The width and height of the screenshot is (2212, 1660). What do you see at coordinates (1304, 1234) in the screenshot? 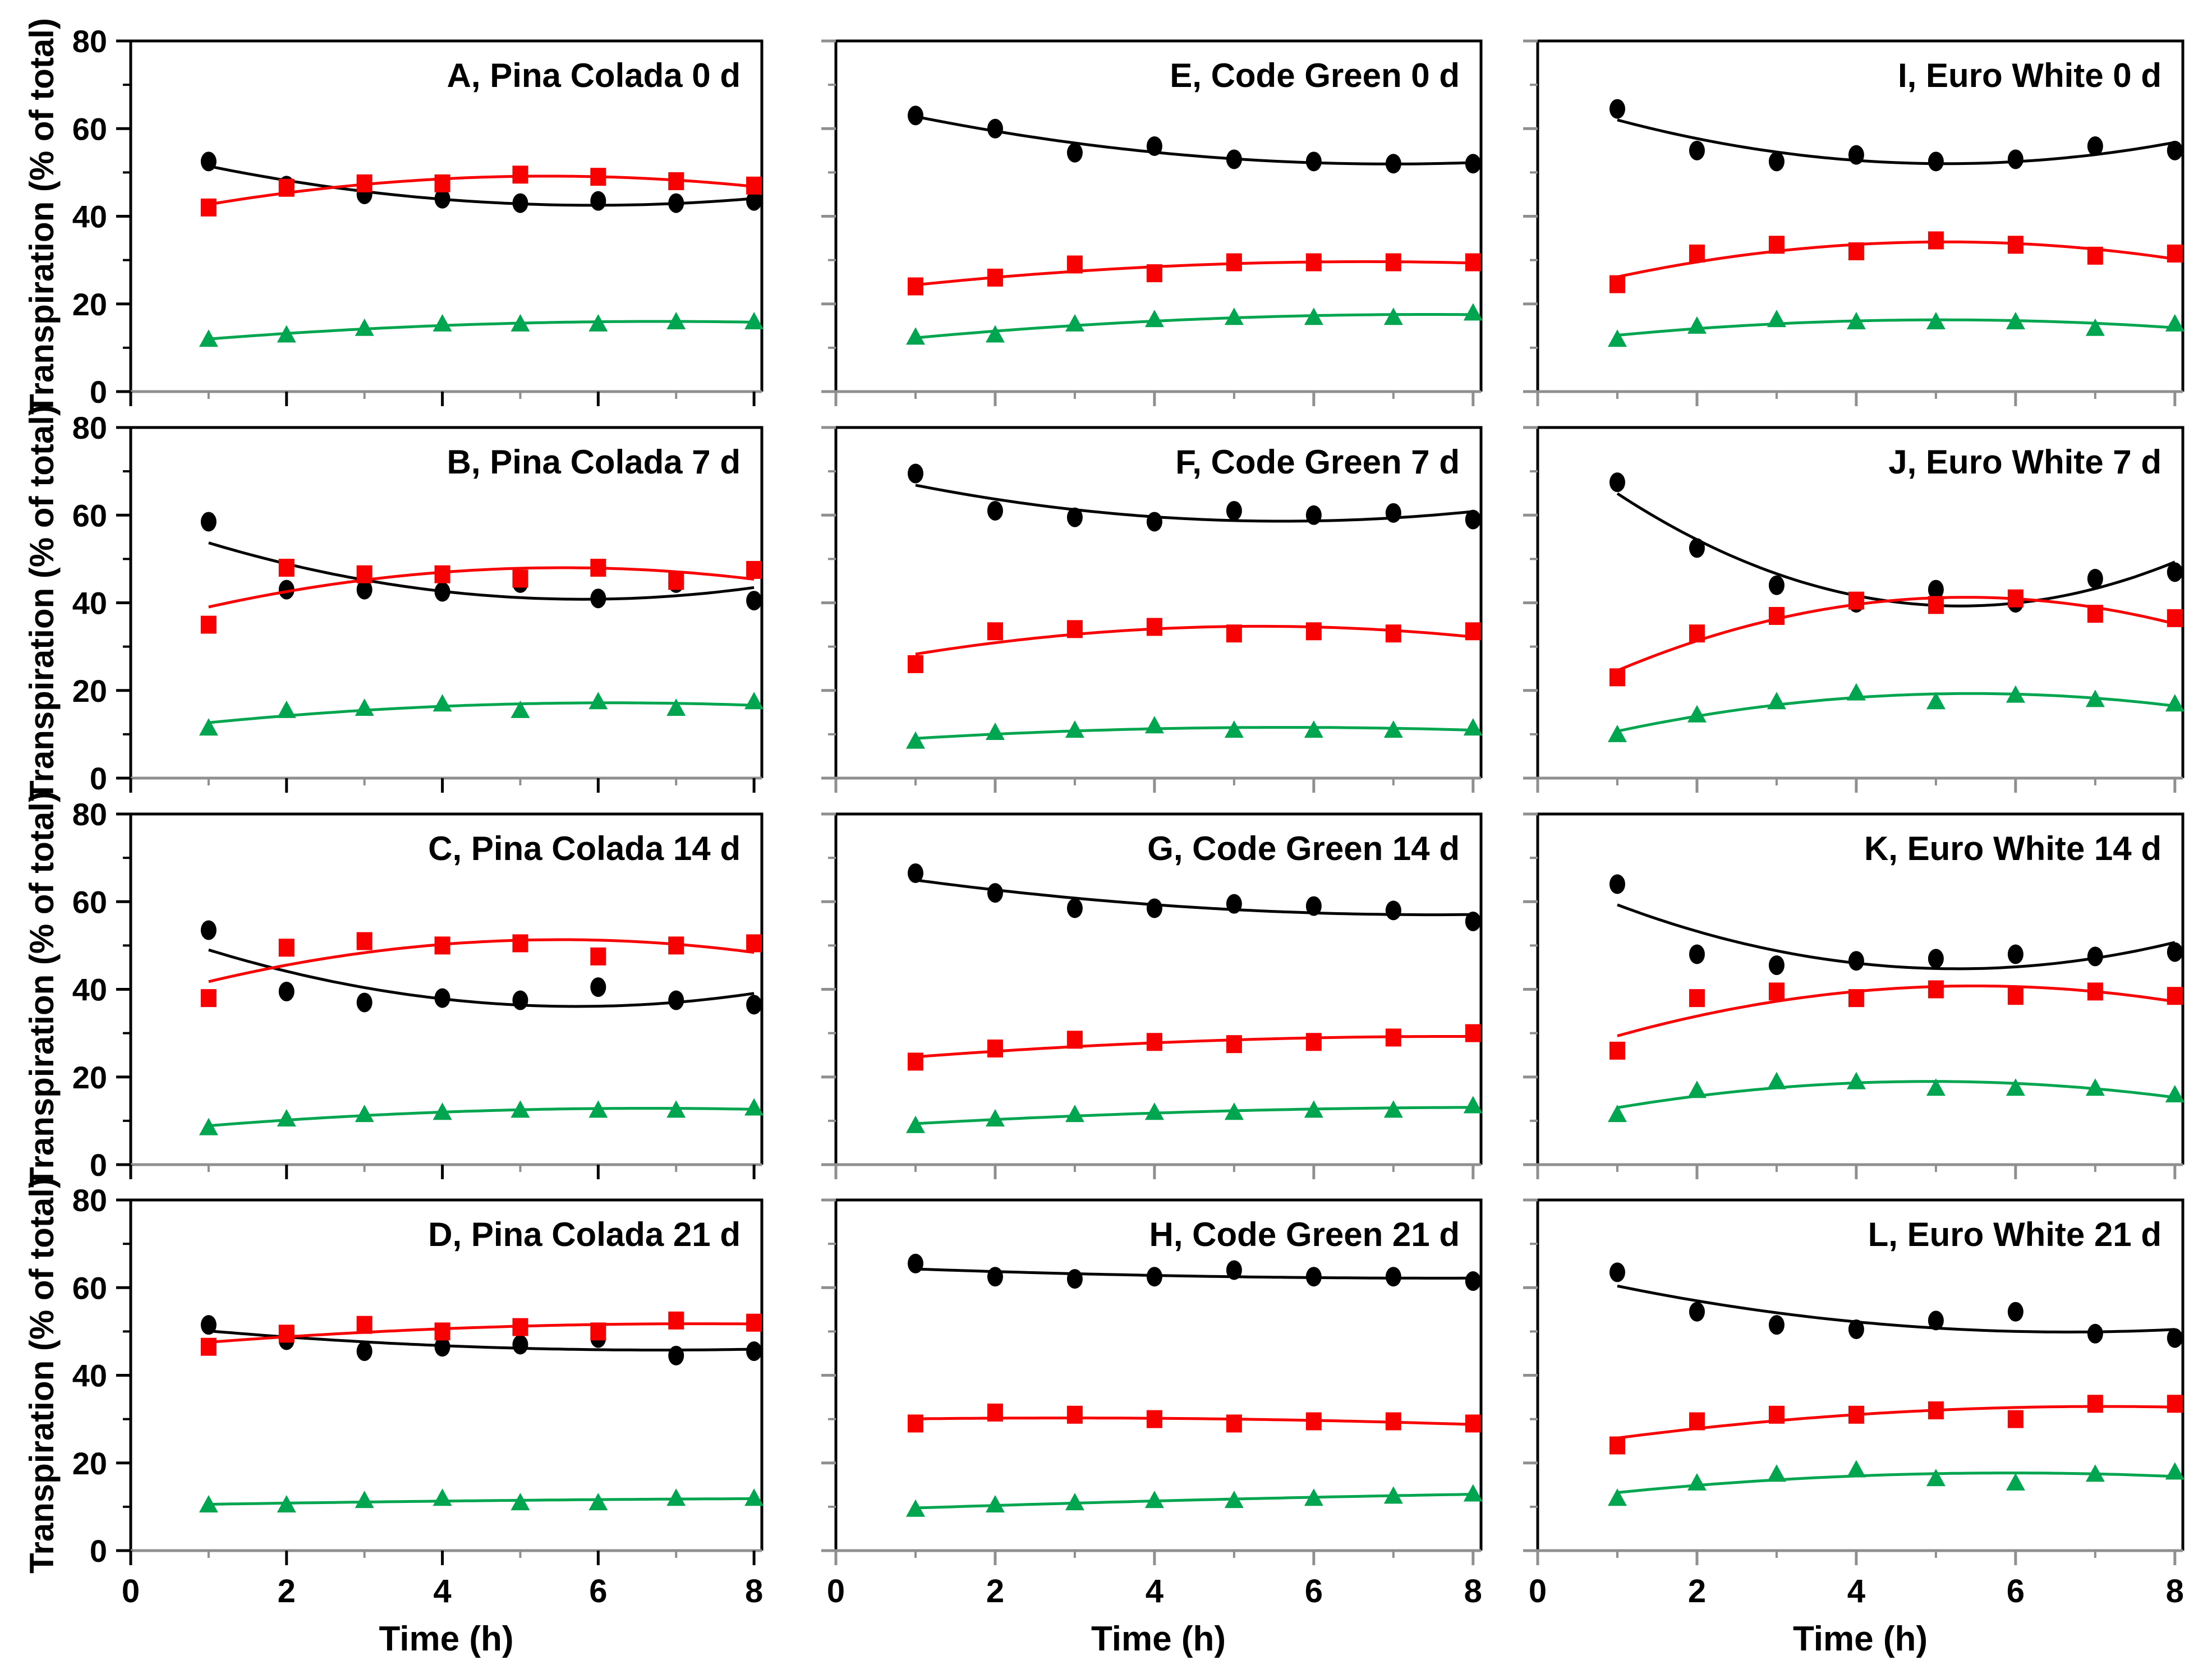
I see `panel-title: H, Code Green 21 d` at bounding box center [1304, 1234].